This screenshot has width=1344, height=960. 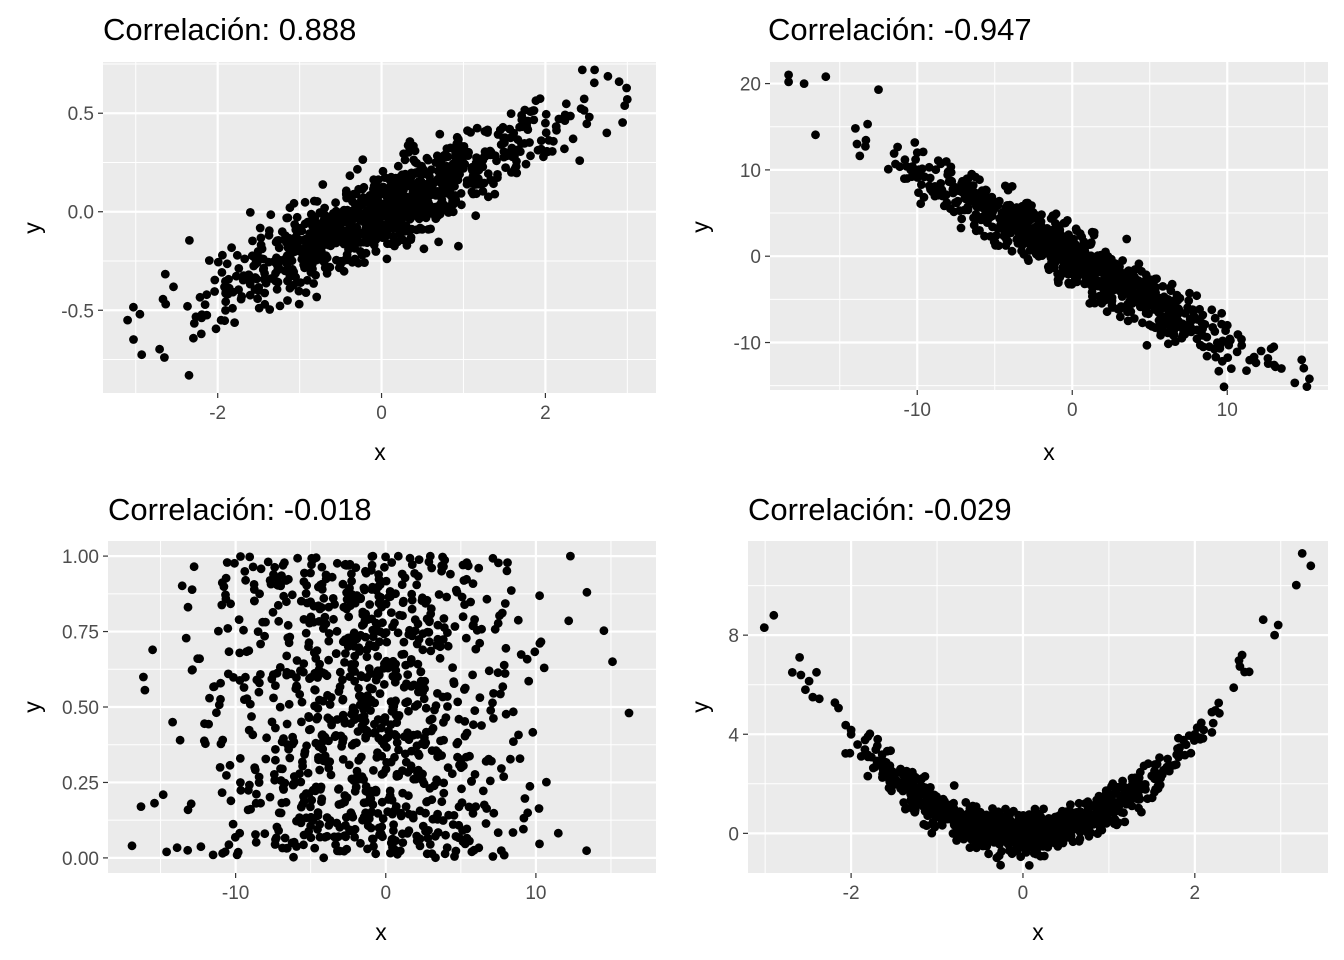 I want to click on panel-3-title: Correlación: -0.018, so click(x=240, y=509).